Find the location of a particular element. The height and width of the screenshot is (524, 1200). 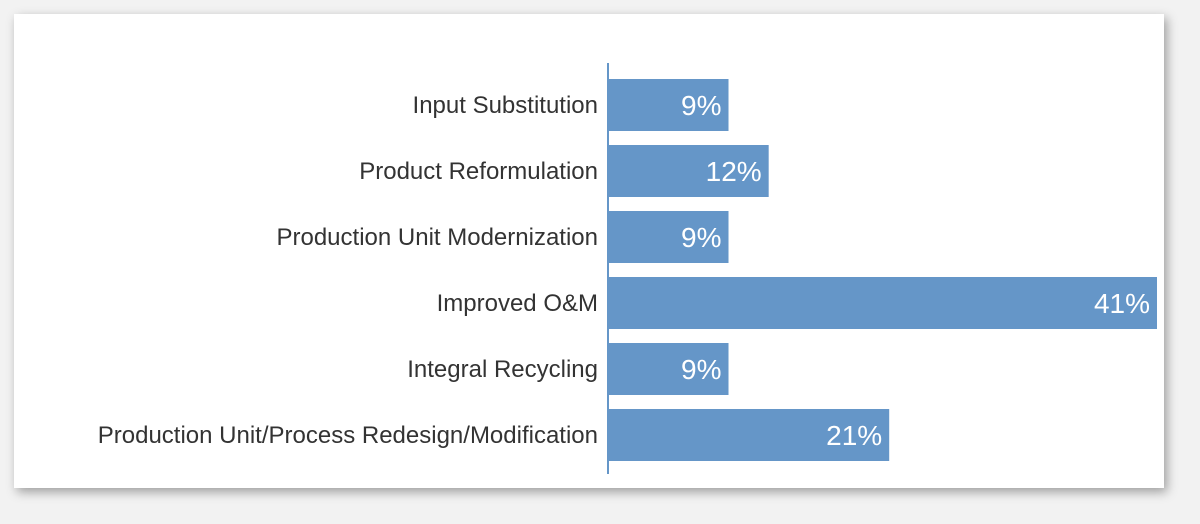

category-label: Product Reformulation is located at coordinates (478, 171).